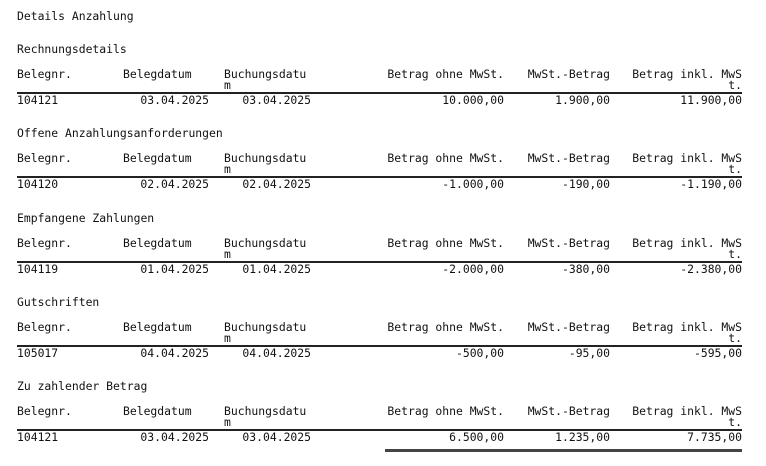 Image resolution: width=766 pixels, height=466 pixels. I want to click on cell-betrag-ohne-mwst: -500,00, so click(479, 353).